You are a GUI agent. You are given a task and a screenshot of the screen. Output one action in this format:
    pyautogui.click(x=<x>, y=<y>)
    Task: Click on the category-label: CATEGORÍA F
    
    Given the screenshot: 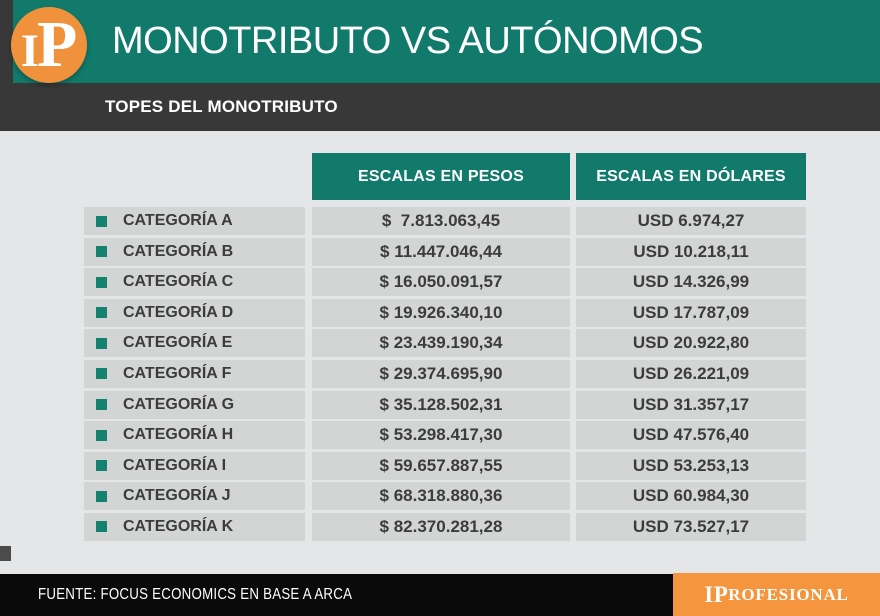 What is the action you would take?
    pyautogui.click(x=177, y=373)
    